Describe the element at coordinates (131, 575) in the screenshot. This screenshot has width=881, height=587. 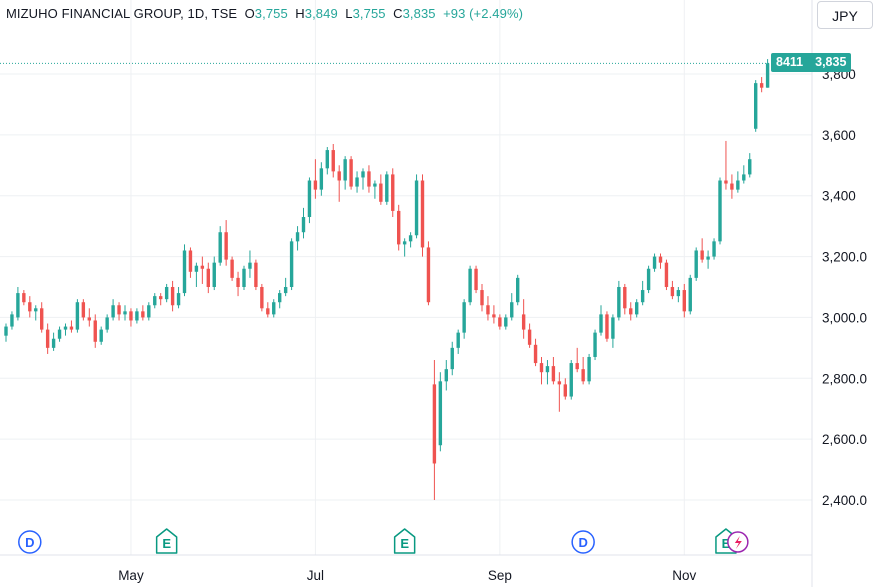
I see `time-tick-label: May` at that location.